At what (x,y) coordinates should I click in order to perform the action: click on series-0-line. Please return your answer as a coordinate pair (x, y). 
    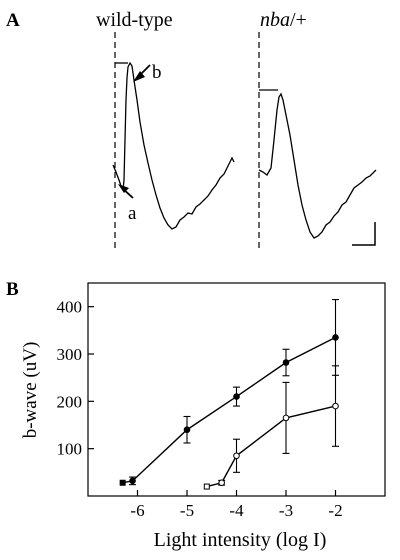
    Looking at the image, I should click on (229, 410).